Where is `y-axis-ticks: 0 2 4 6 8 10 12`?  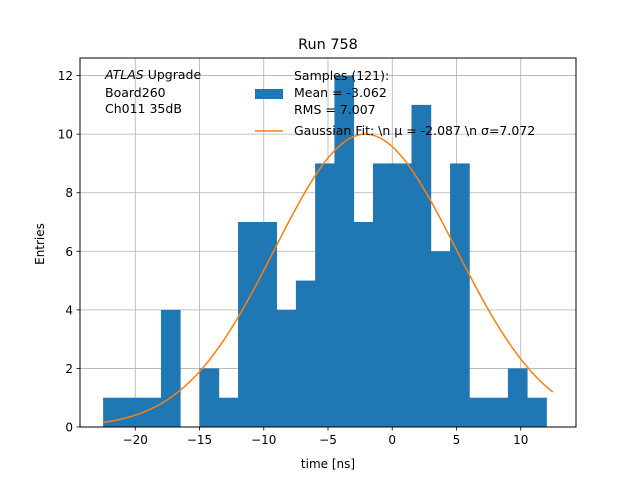
y-axis-ticks: 0 2 4 6 8 10 12 is located at coordinates (69, 252).